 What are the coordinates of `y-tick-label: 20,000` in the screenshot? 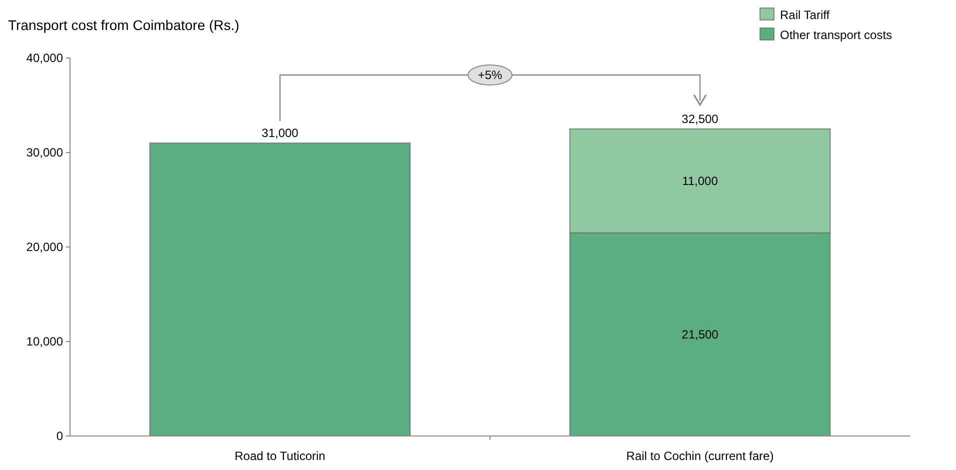 It's located at (45, 247).